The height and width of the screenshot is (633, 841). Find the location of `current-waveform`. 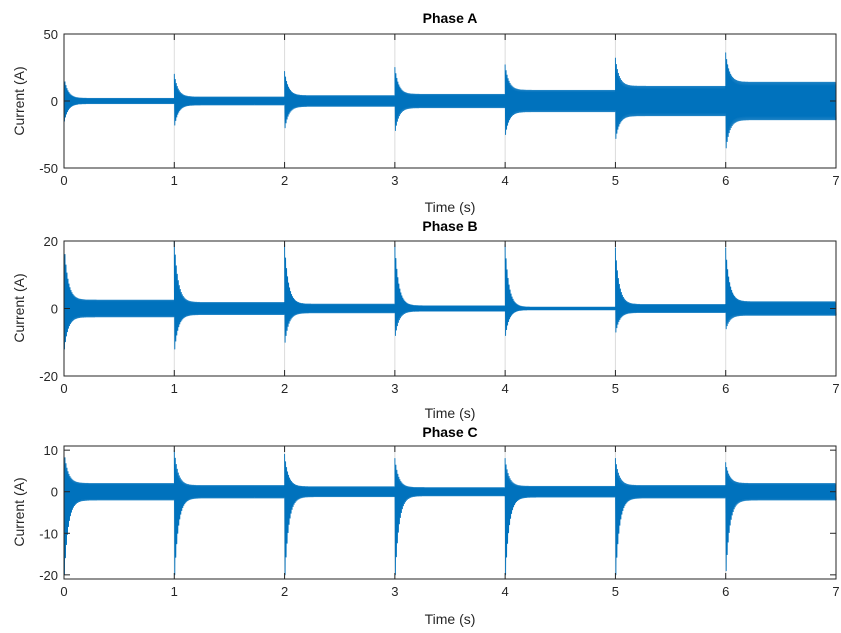

current-waveform is located at coordinates (450, 100).